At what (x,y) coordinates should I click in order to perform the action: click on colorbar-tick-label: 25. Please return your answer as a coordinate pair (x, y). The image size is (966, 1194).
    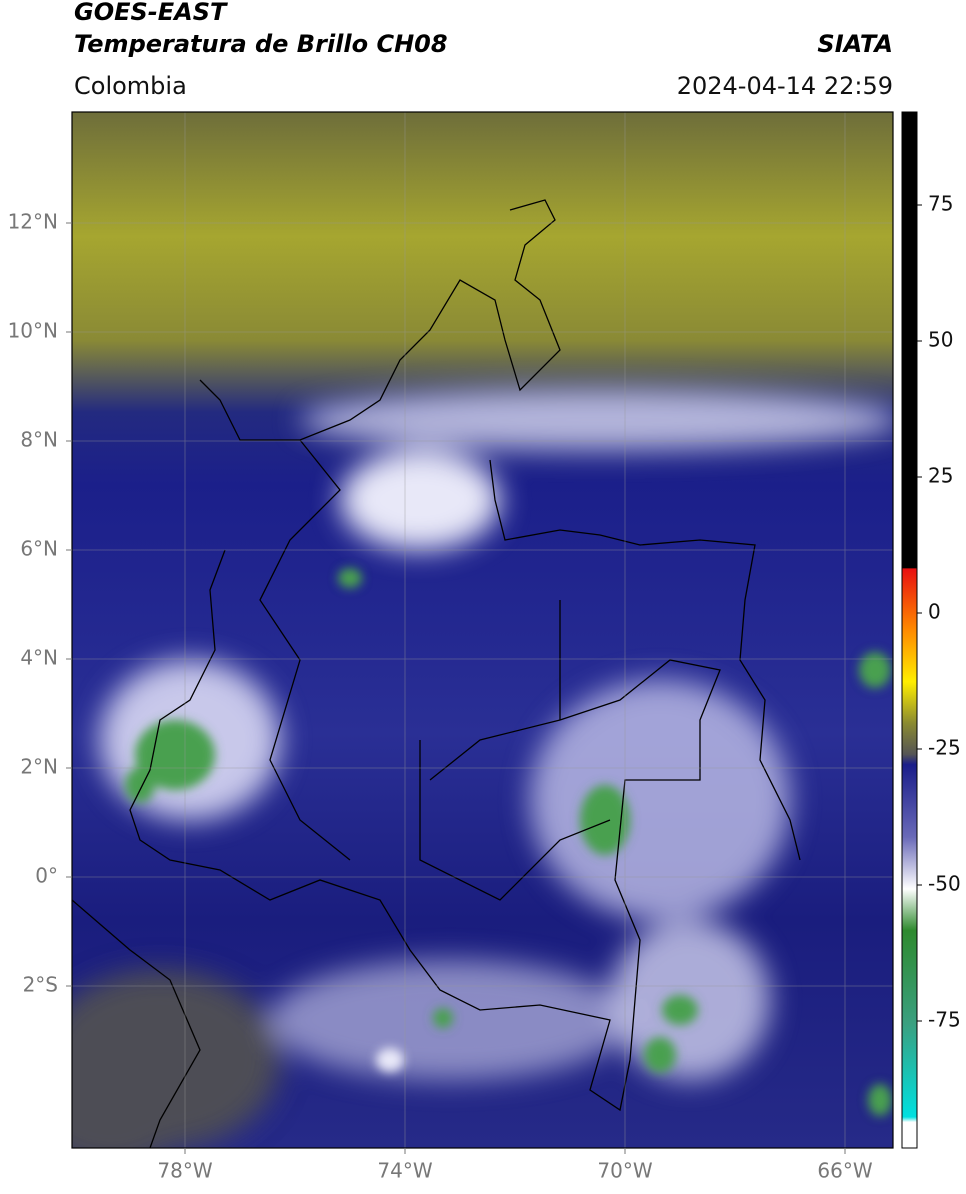
    Looking at the image, I should click on (940, 476).